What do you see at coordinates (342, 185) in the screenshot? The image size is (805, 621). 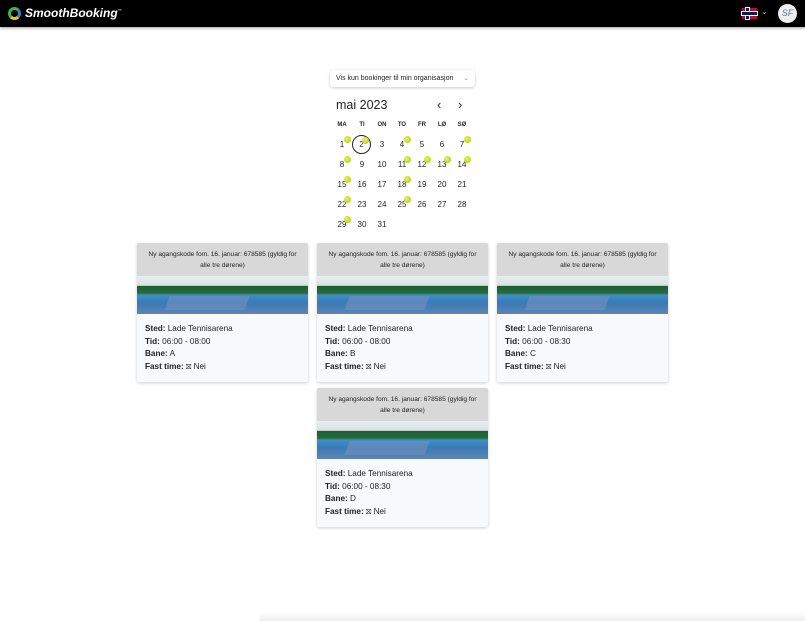 I see `calendar-day: 15` at bounding box center [342, 185].